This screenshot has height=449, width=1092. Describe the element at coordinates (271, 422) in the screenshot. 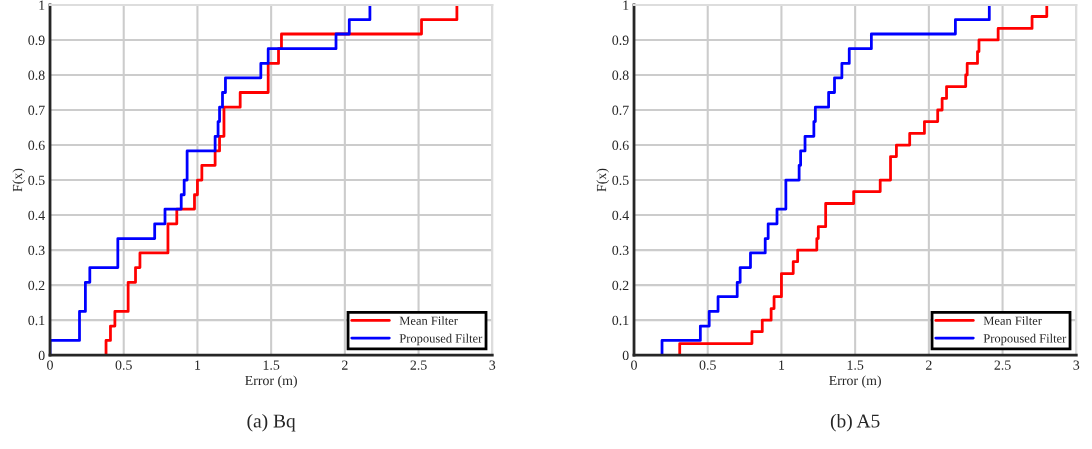

I see `text: (a) Bq` at that location.